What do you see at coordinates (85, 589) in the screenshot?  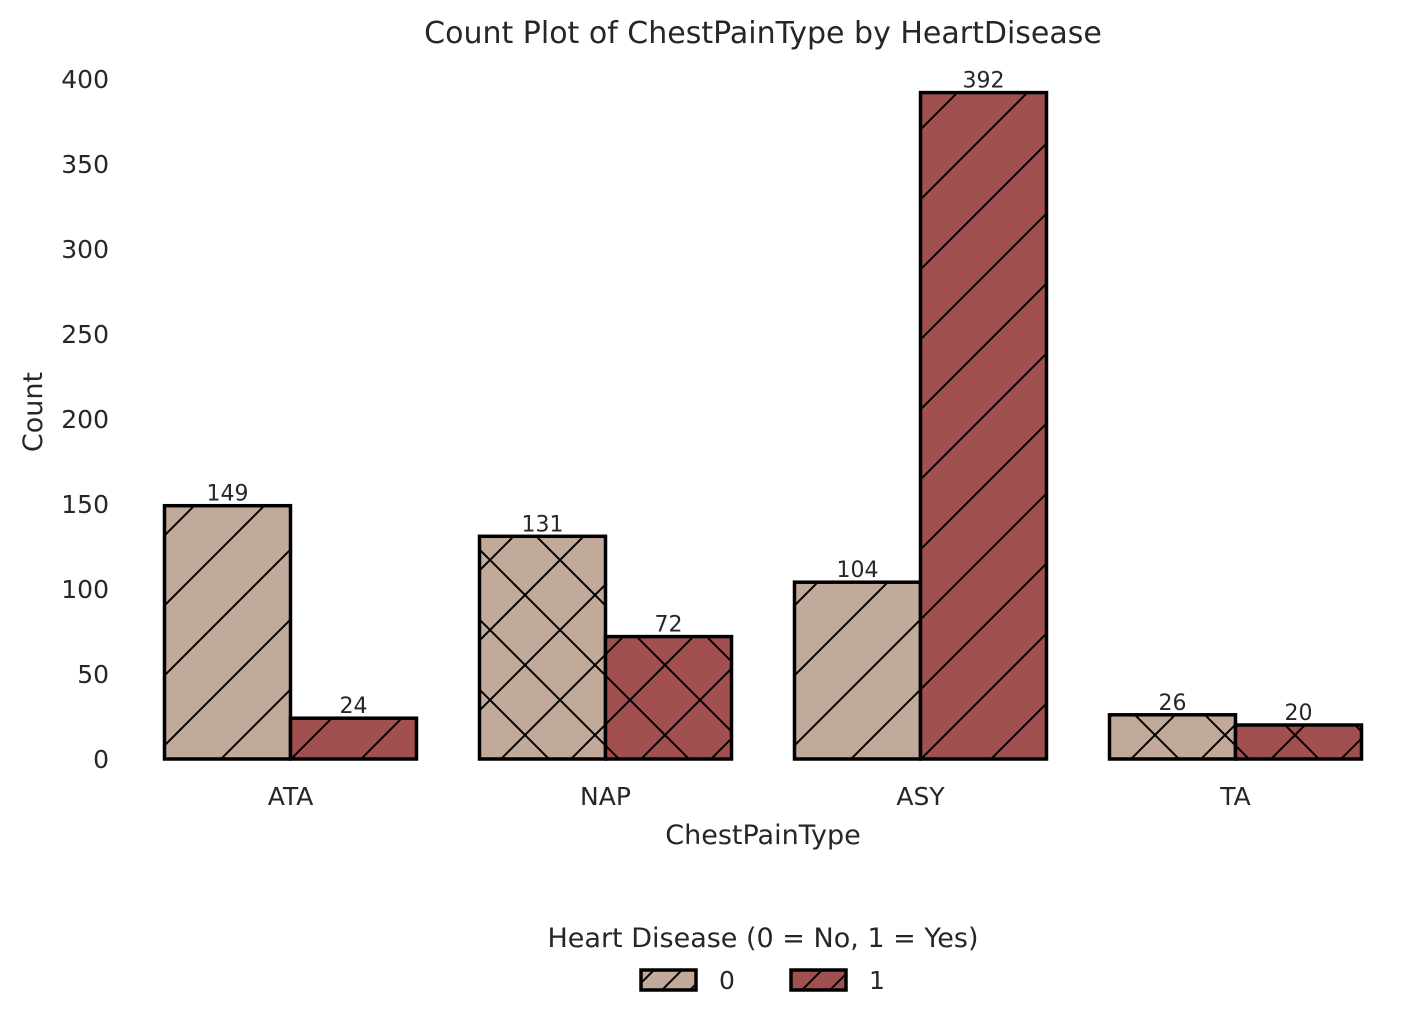 I see `y-tick-label: 100` at bounding box center [85, 589].